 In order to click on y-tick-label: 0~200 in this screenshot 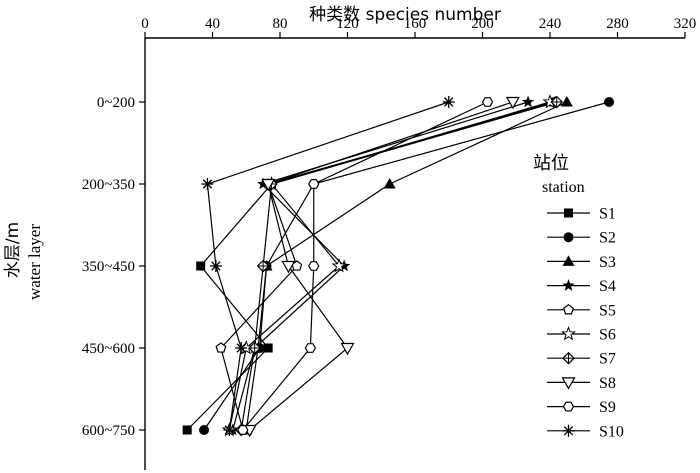, I will do `click(116, 103)`.